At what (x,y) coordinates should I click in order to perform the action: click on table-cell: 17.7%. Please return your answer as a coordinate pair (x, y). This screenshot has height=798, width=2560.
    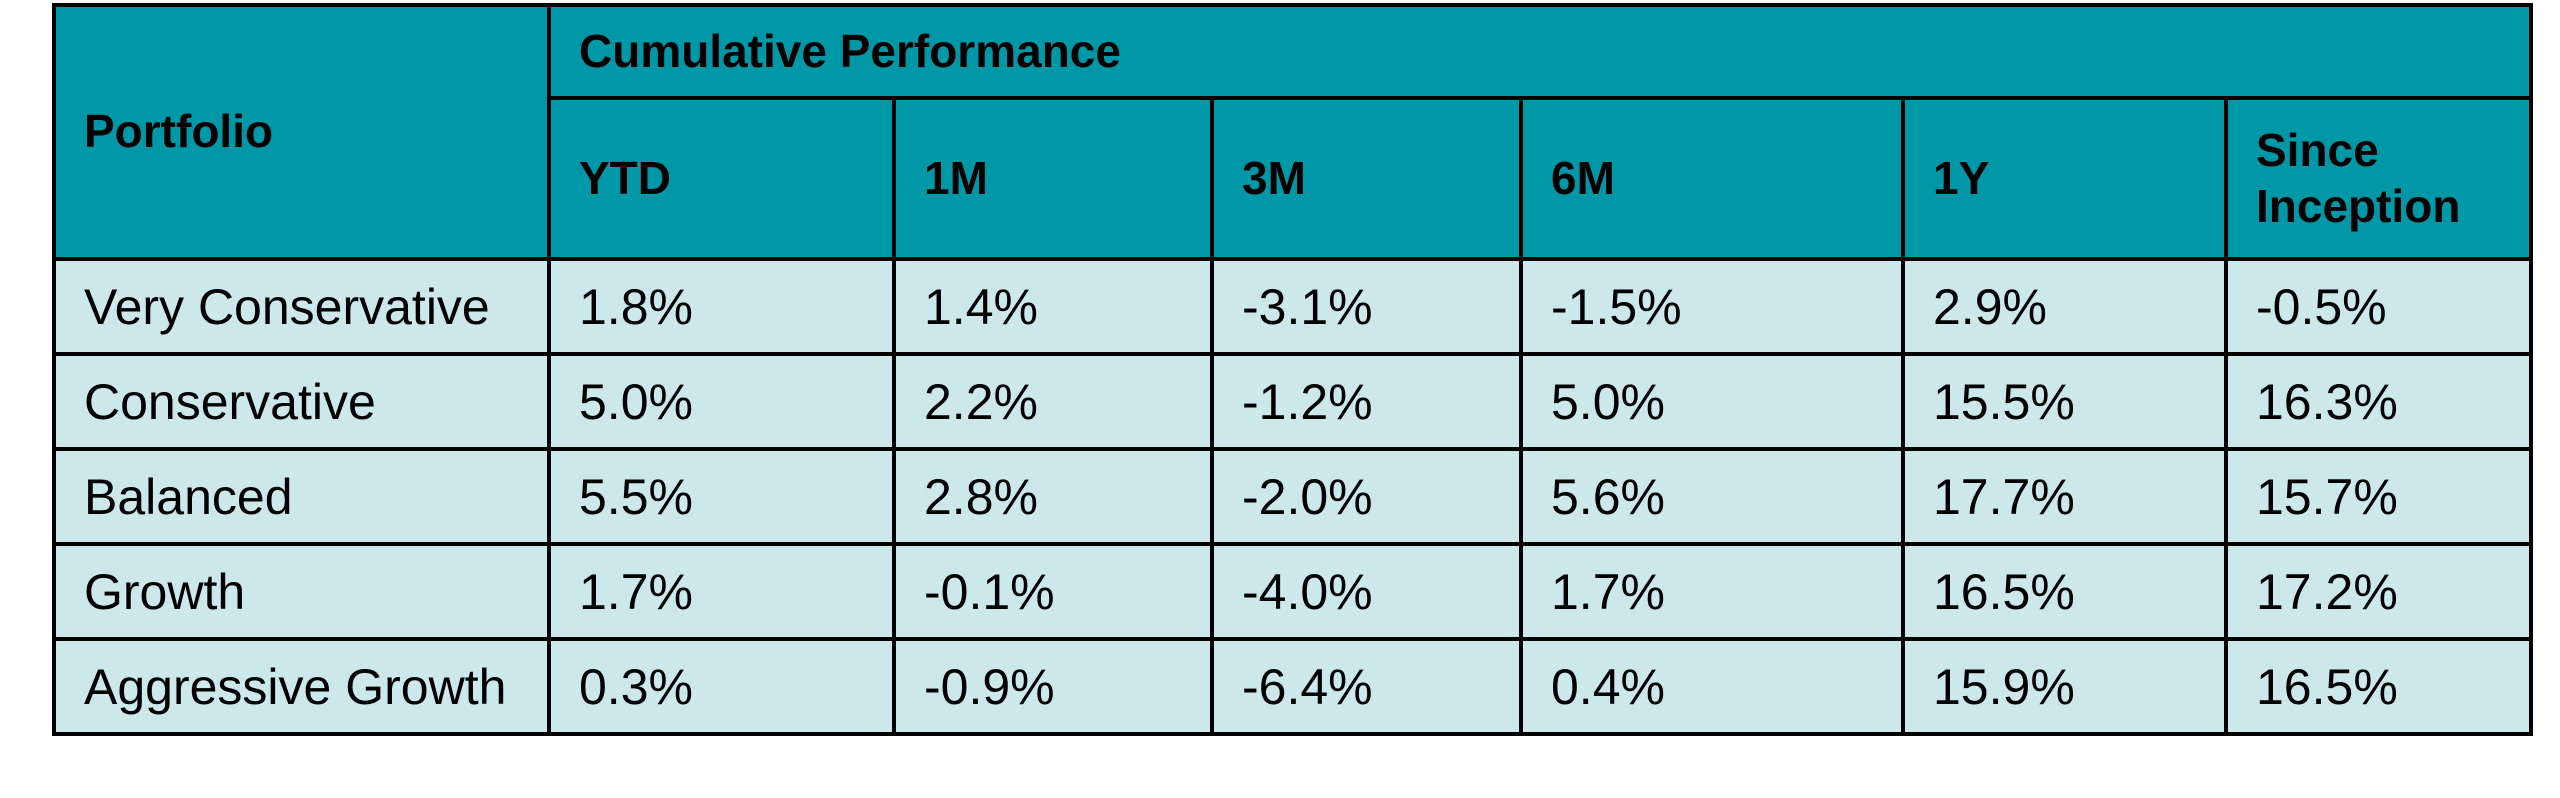
    Looking at the image, I should click on (2064, 496).